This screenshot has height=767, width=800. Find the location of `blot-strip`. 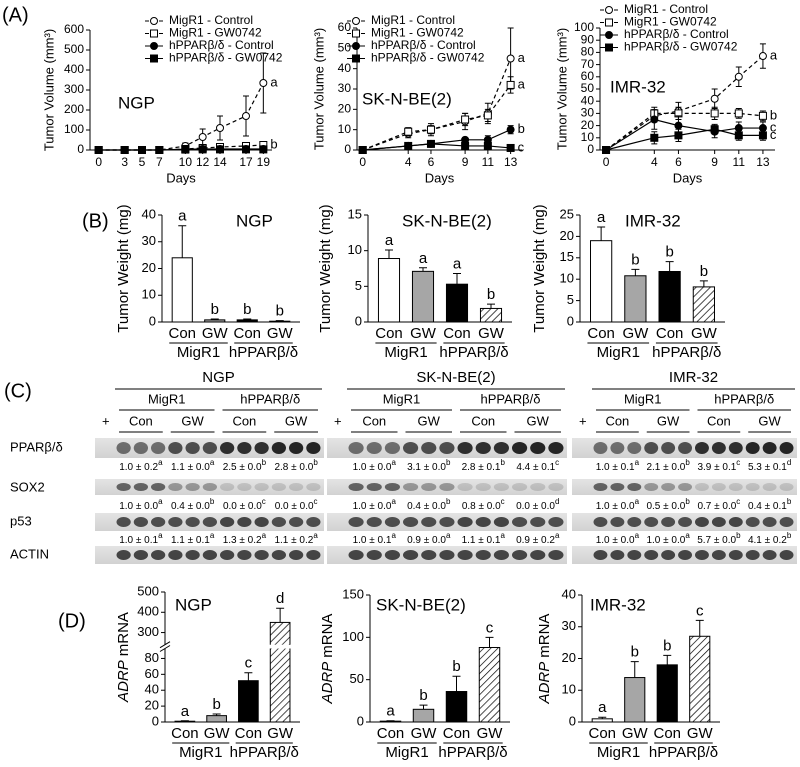

blot-strip is located at coordinates (209, 487).